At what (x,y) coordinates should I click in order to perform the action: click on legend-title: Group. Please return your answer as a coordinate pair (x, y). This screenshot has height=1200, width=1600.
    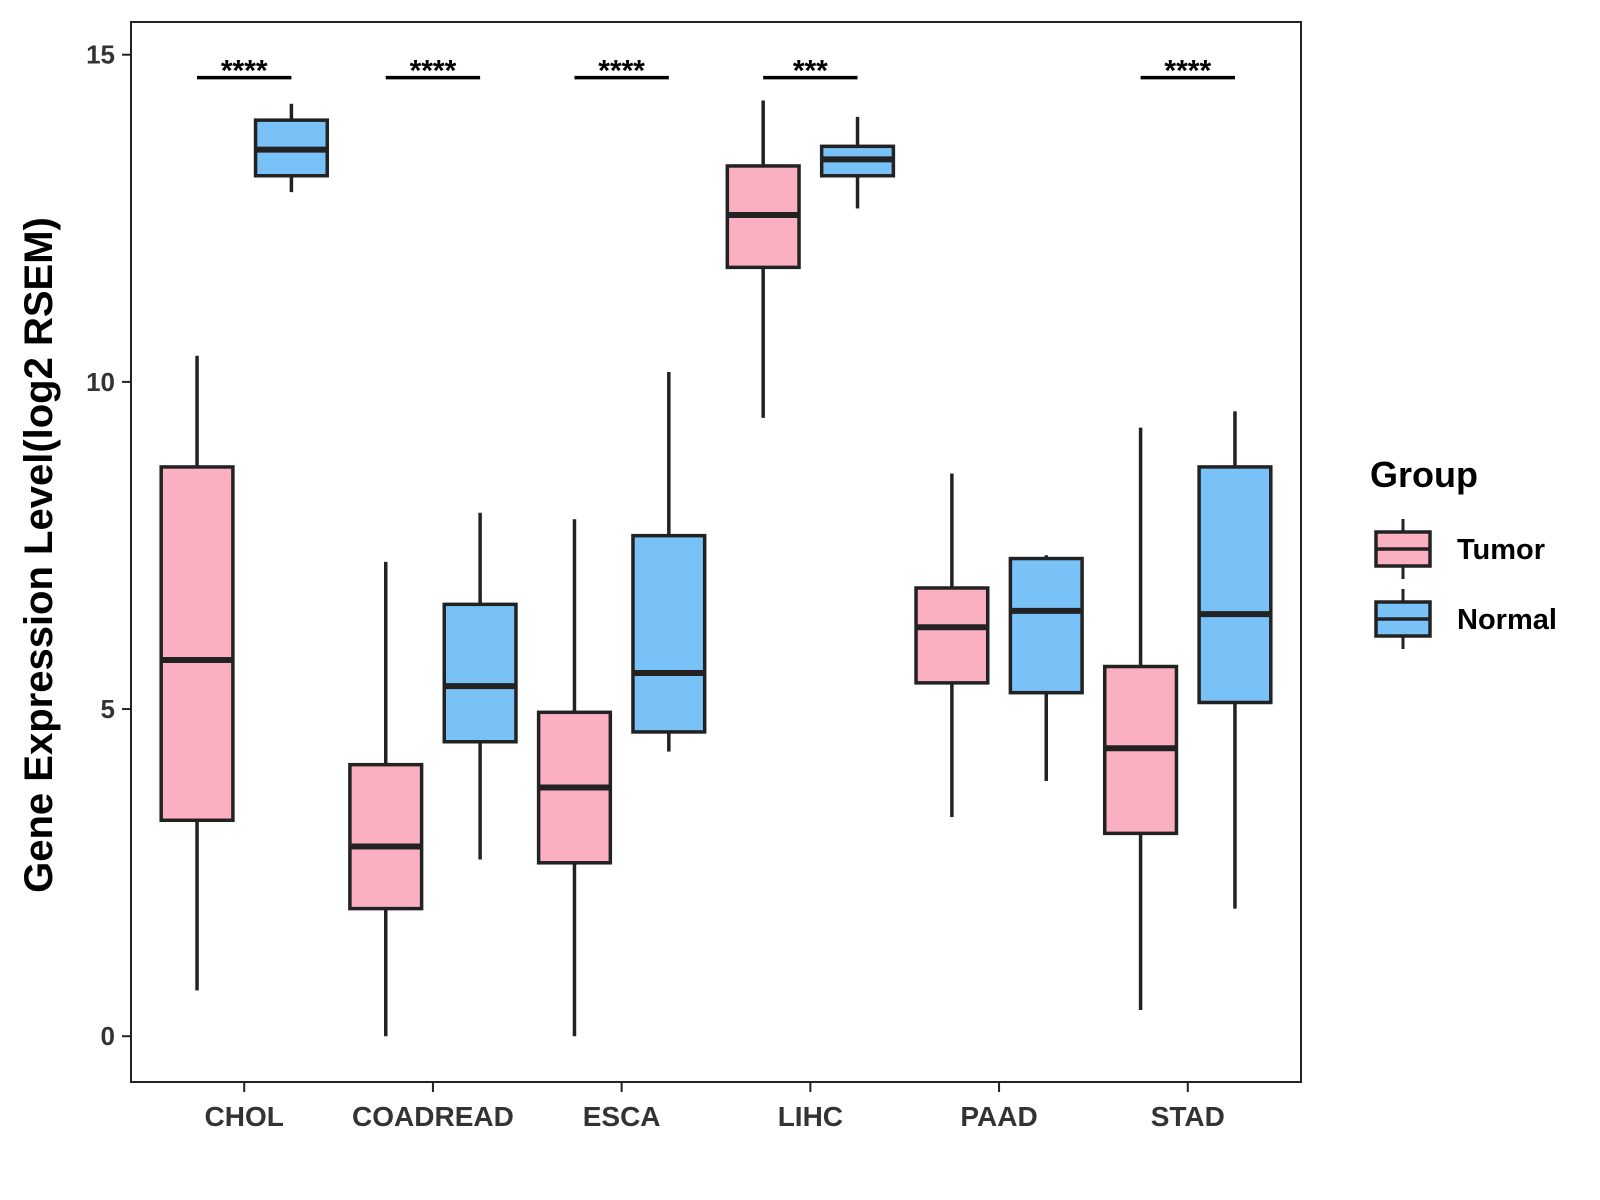
    Looking at the image, I should click on (1424, 474).